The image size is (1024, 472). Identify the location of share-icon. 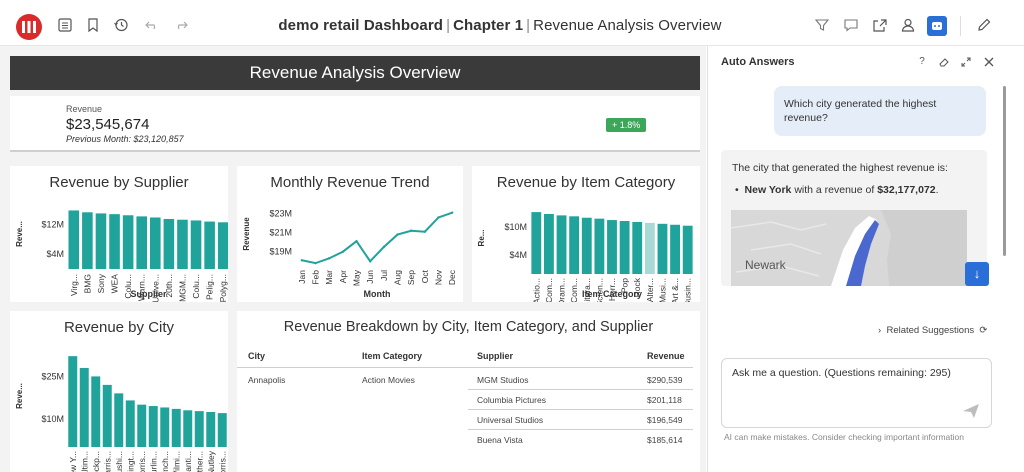
(880, 25).